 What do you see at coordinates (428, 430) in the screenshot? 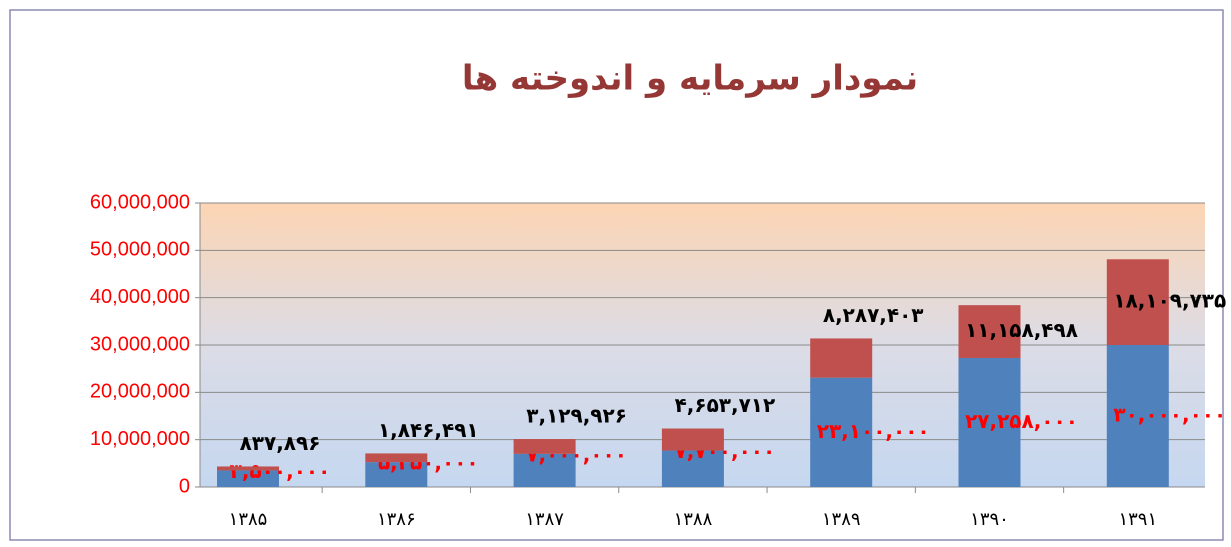
I see `value-label: ۱,۸۴۶,۴۹۱` at bounding box center [428, 430].